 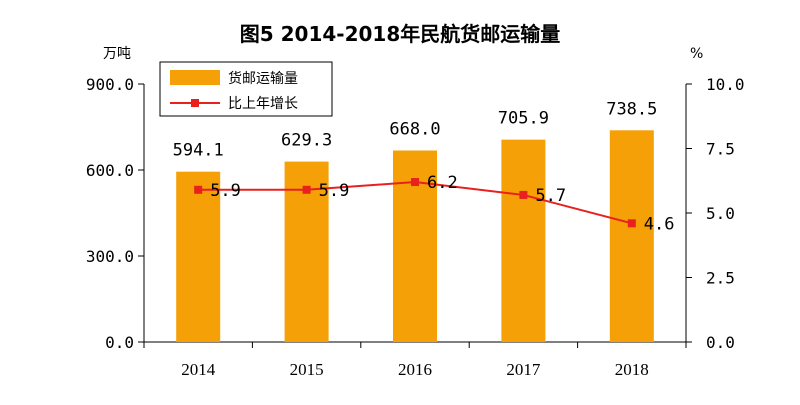 What do you see at coordinates (442, 183) in the screenshot?
I see `growth-value-label: 6.2` at bounding box center [442, 183].